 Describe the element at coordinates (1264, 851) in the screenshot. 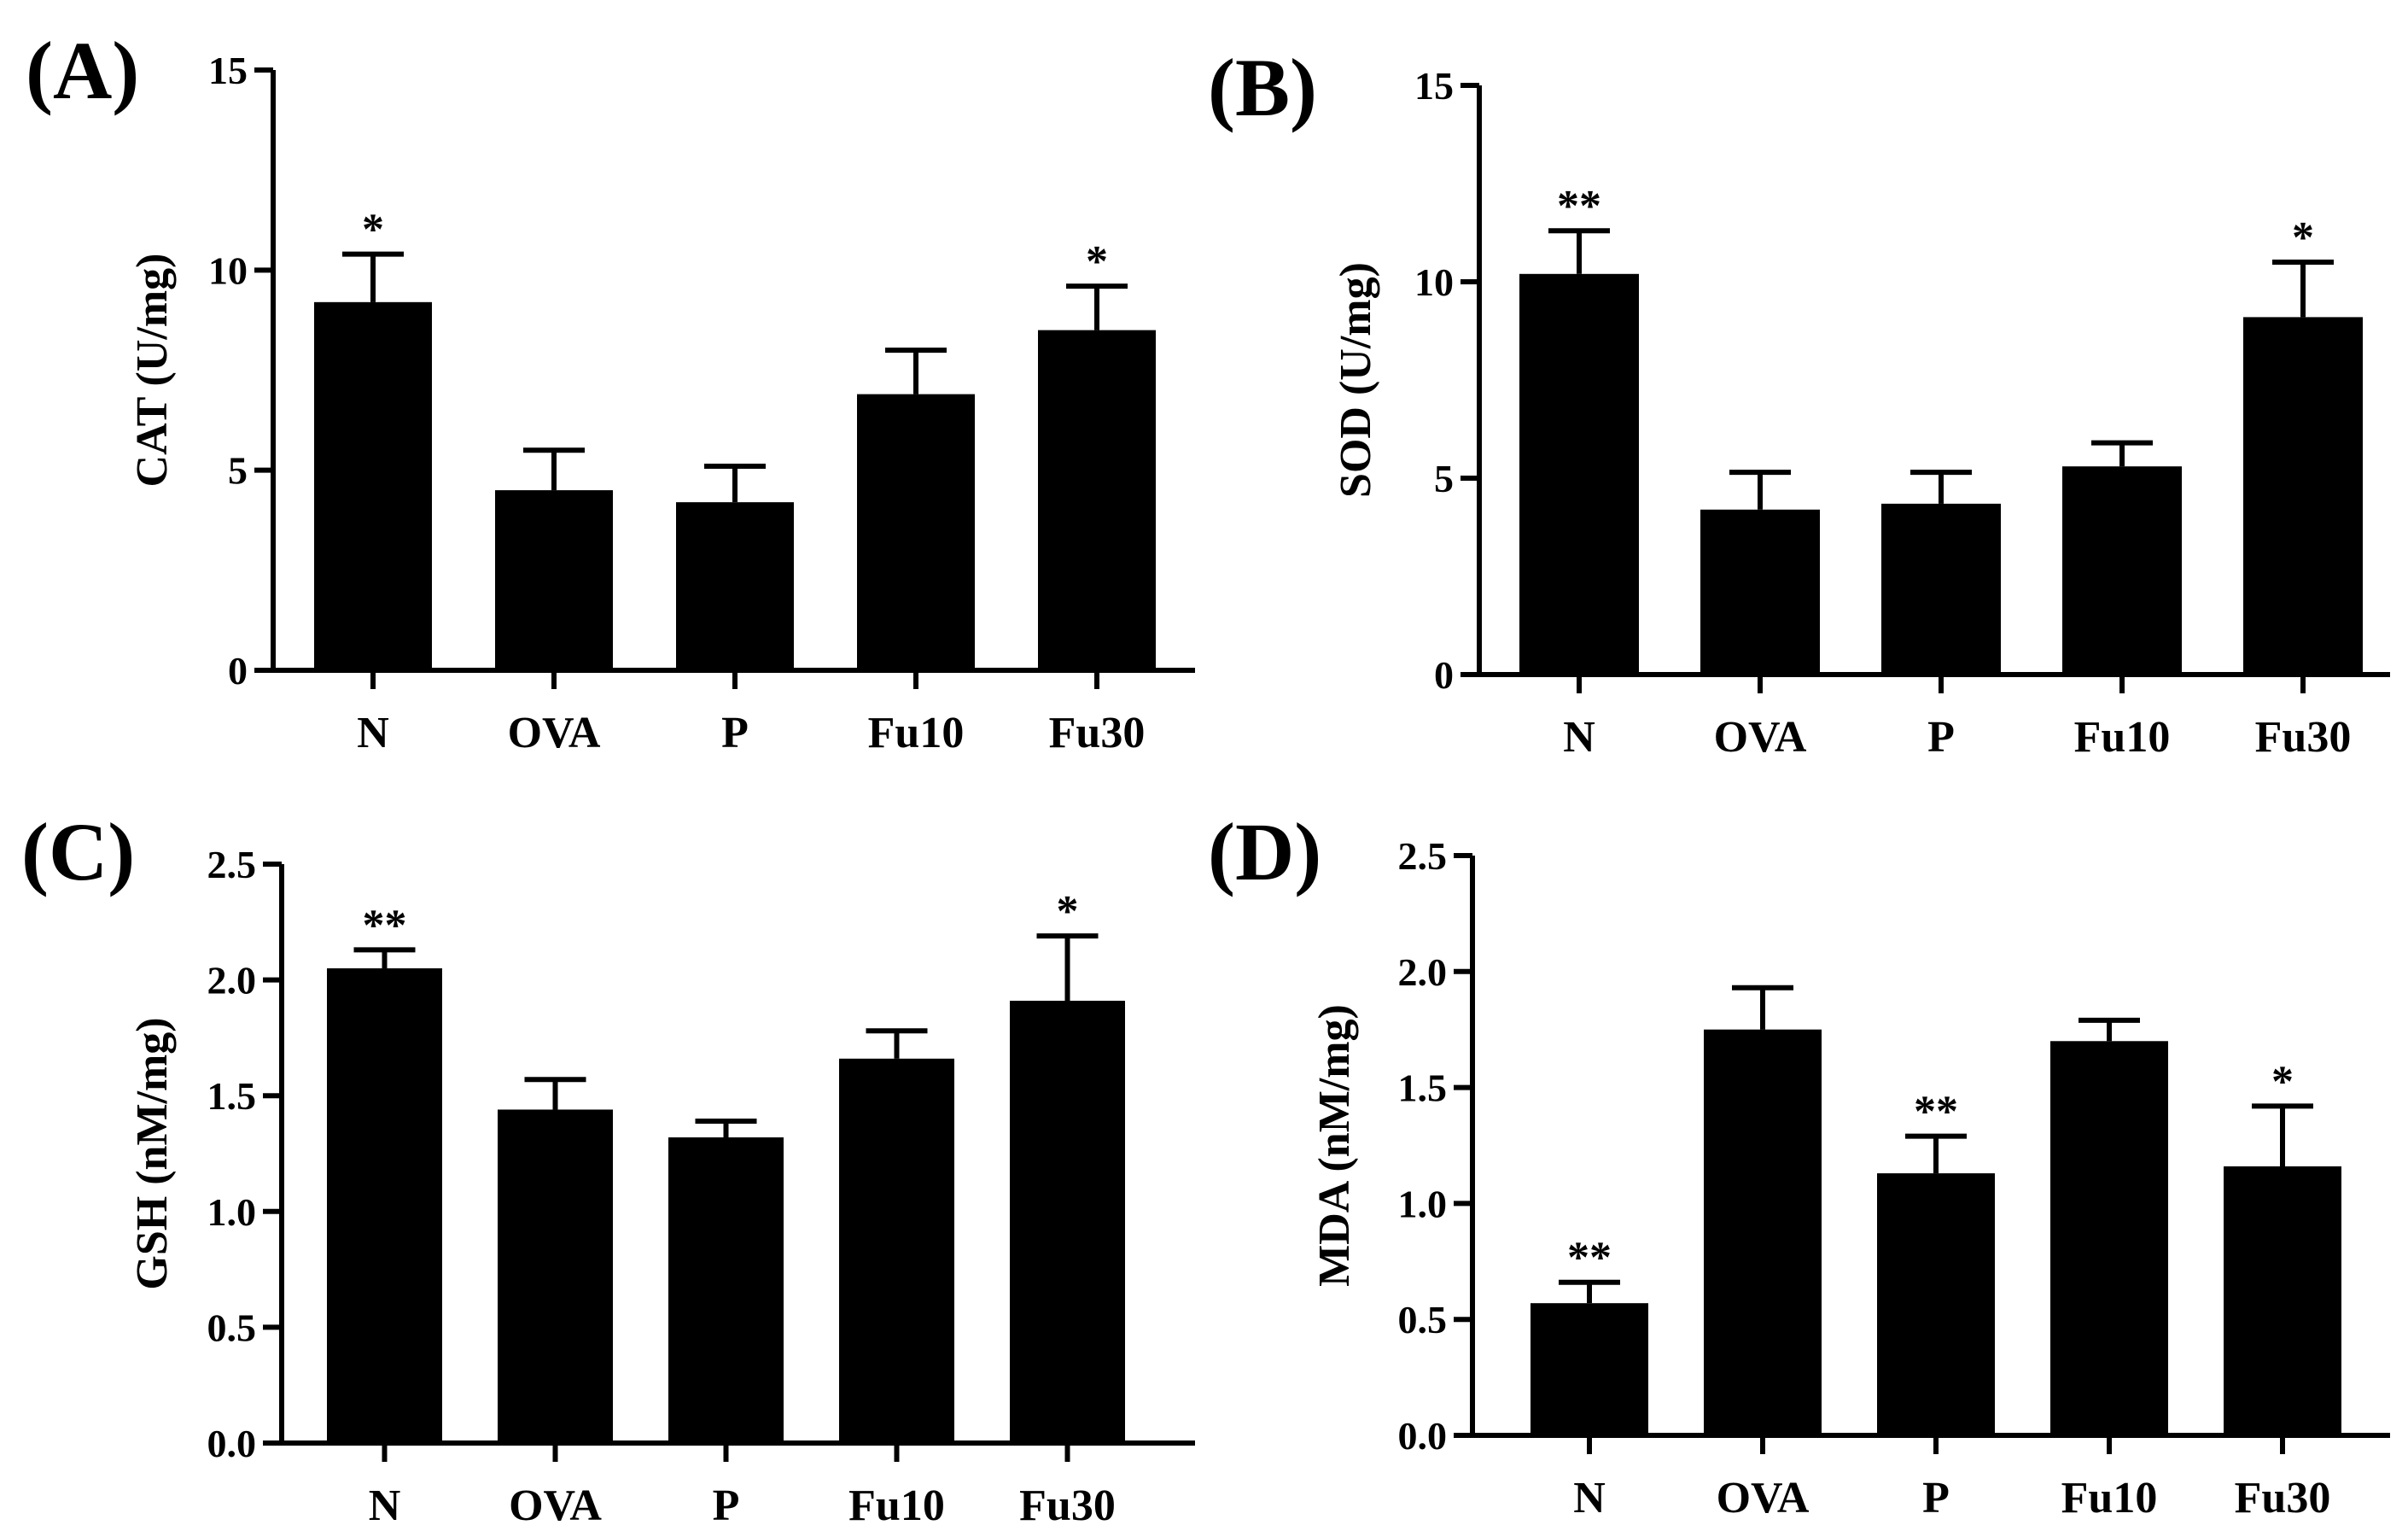

I see `panel-label: (D)` at that location.